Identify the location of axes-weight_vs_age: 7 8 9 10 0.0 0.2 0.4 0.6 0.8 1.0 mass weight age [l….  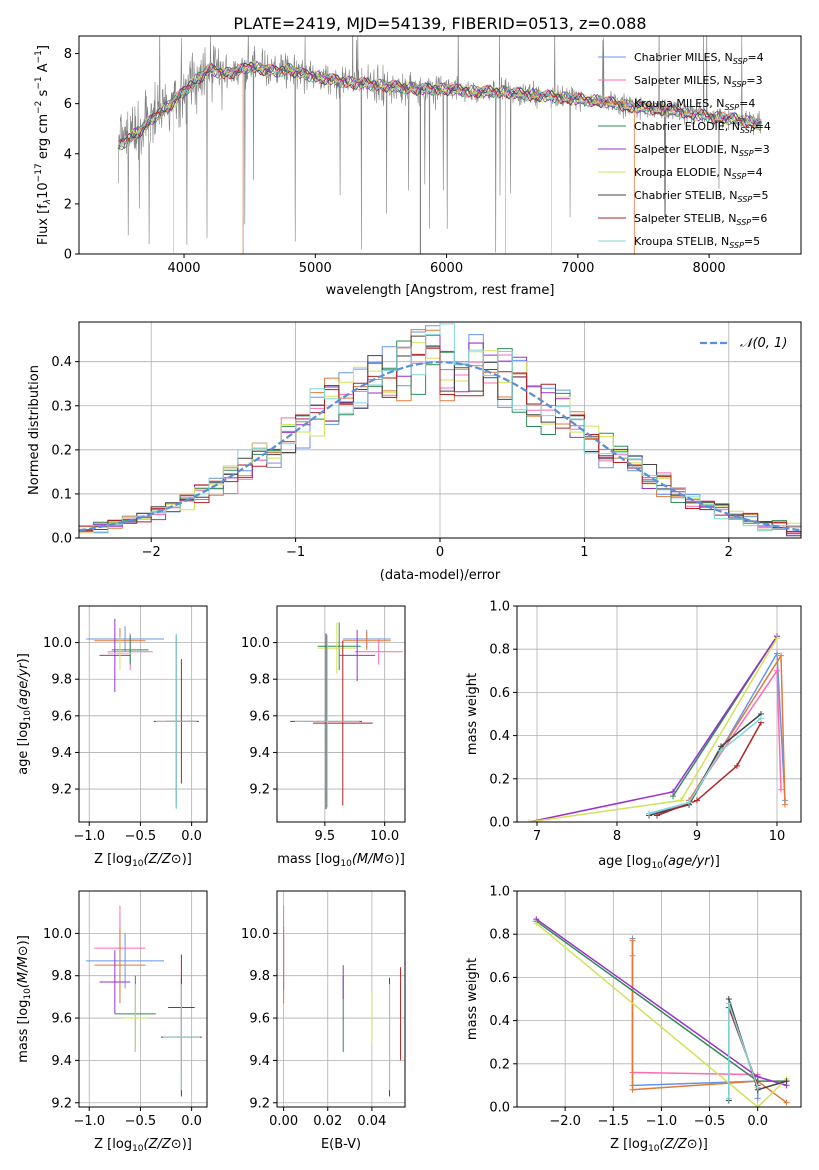
(633, 735).